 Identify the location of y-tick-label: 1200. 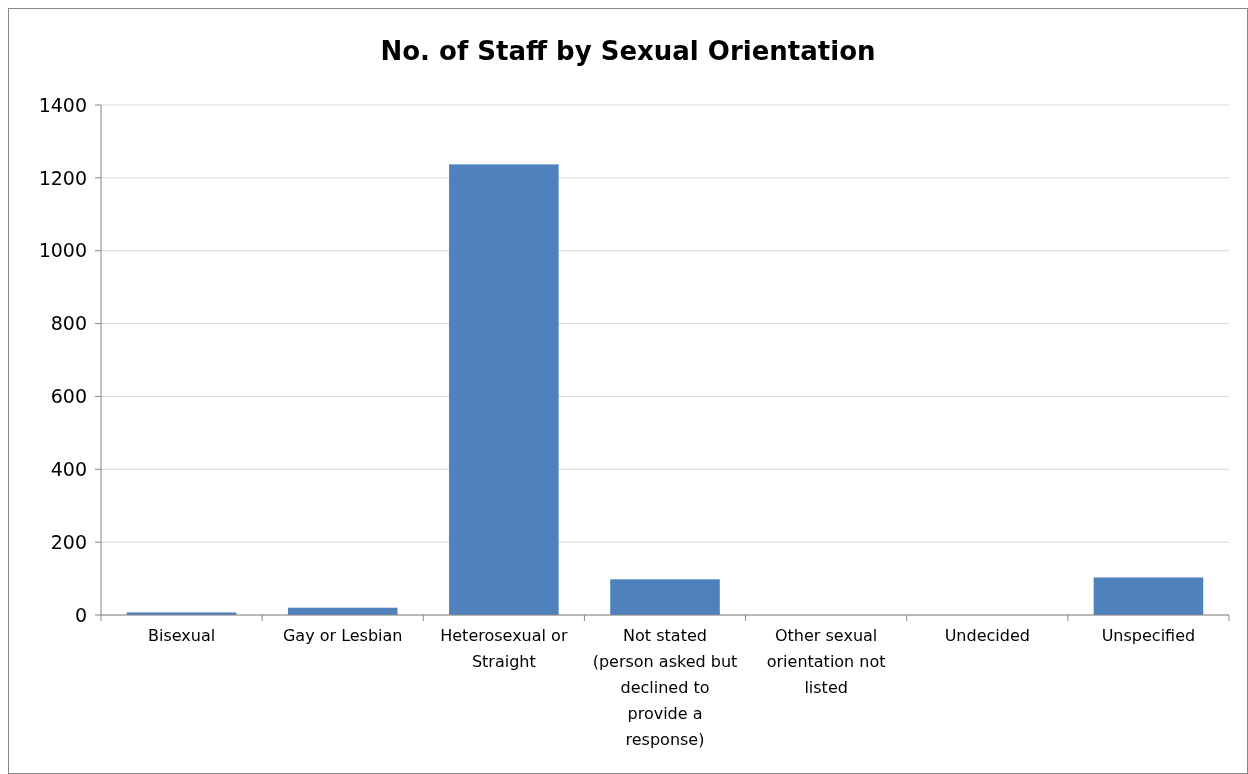
(62, 177).